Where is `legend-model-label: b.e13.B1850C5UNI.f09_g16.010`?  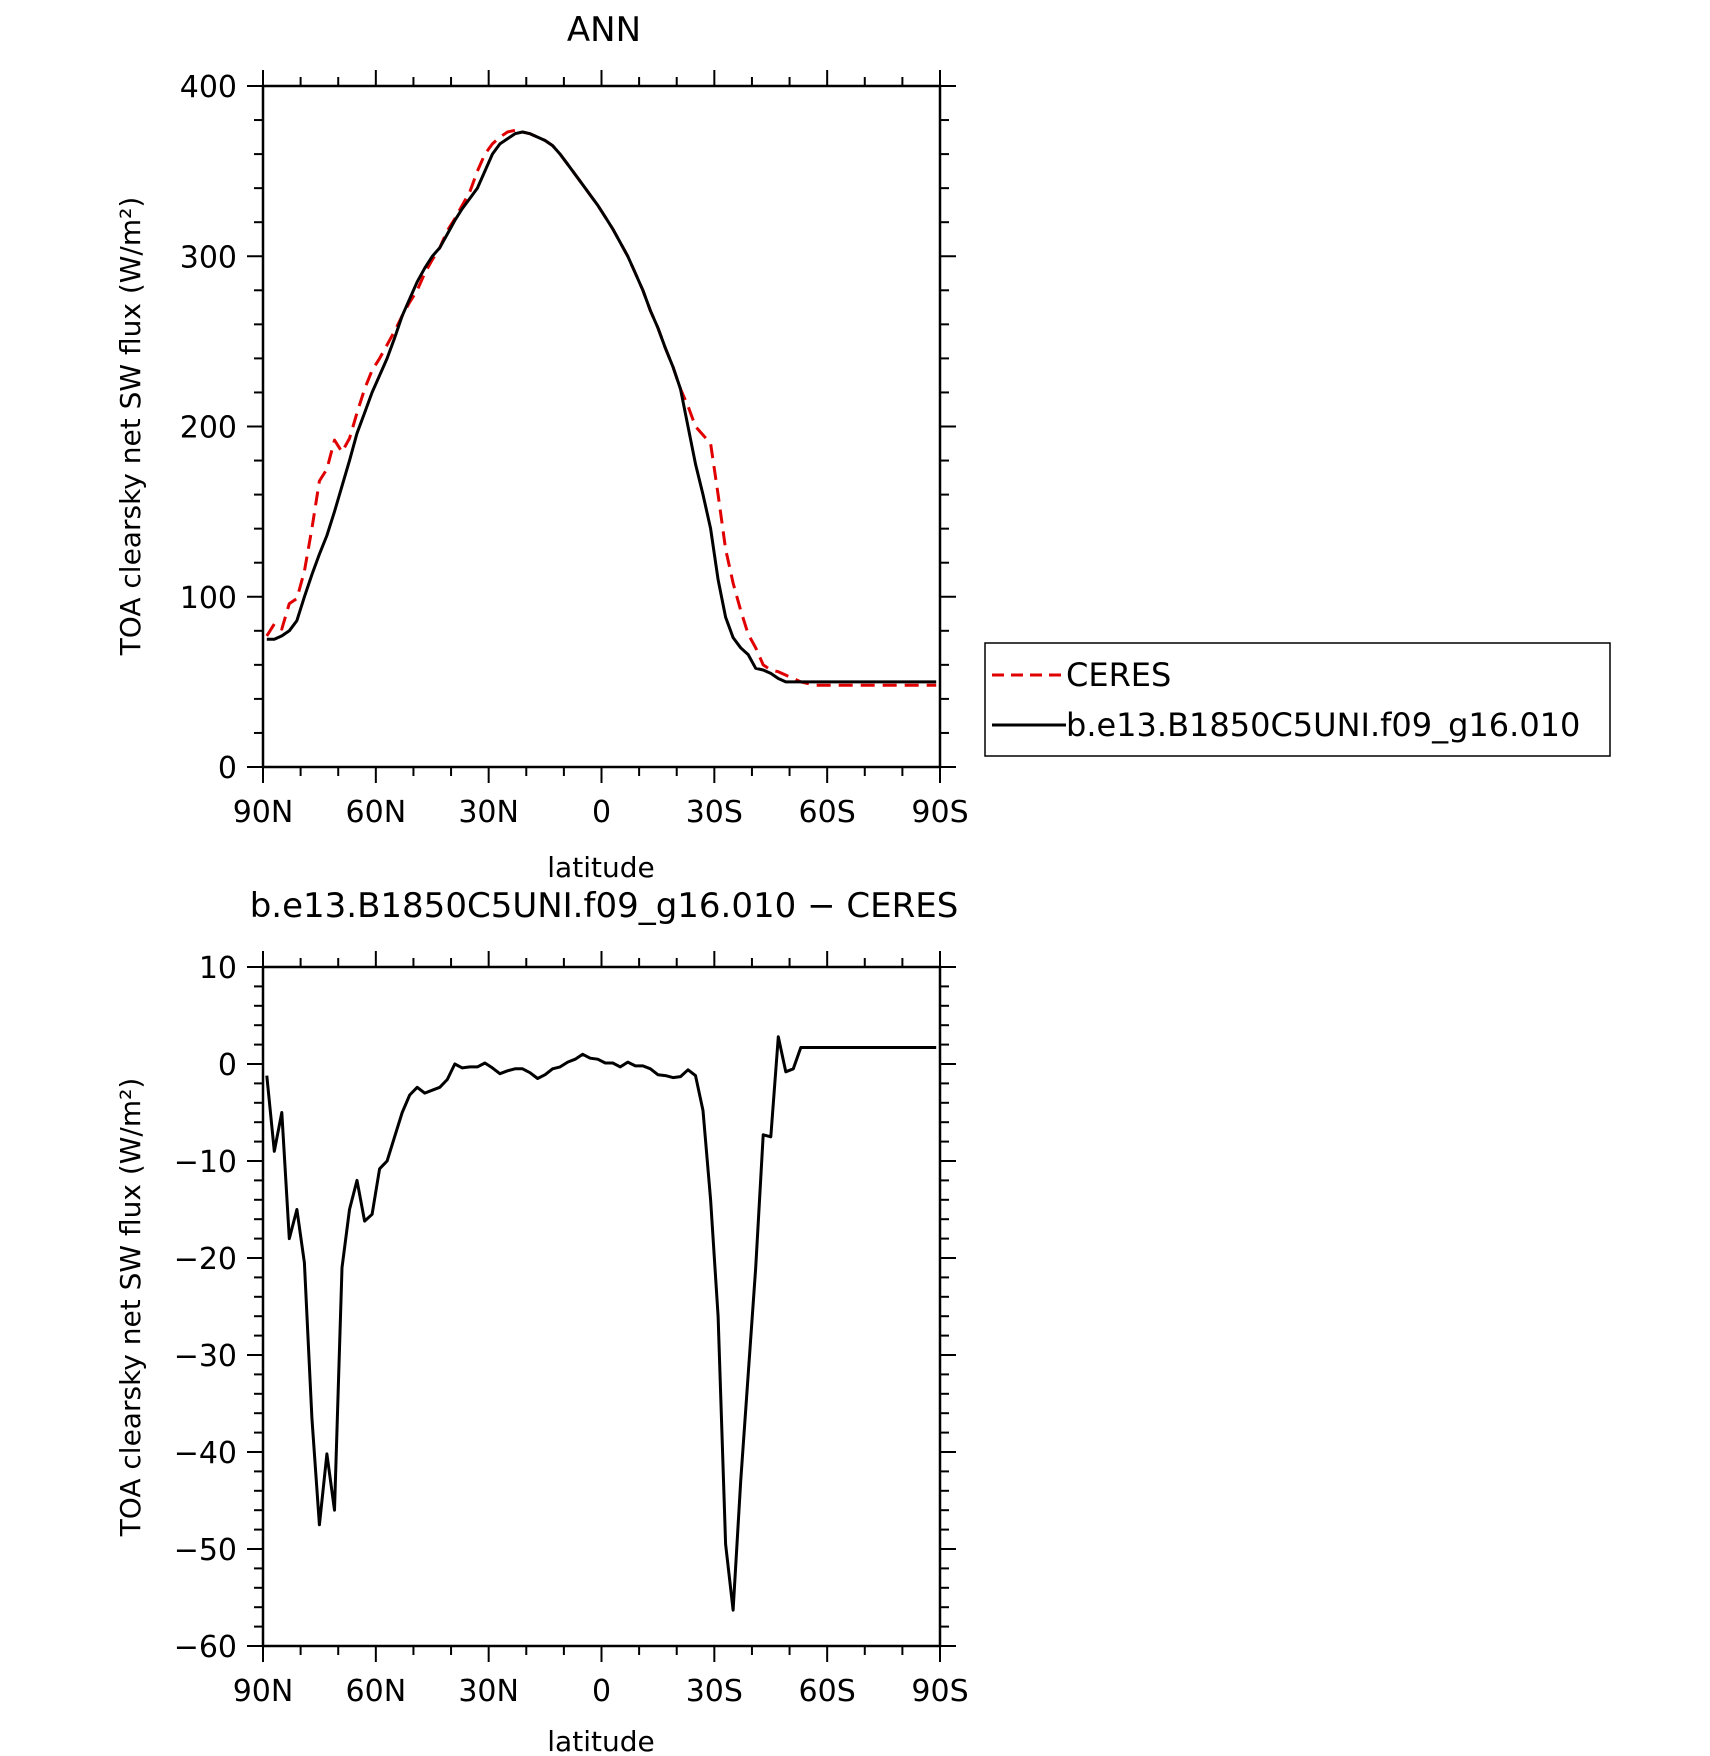 legend-model-label: b.e13.B1850C5UNI.f09_g16.010 is located at coordinates (1323, 725).